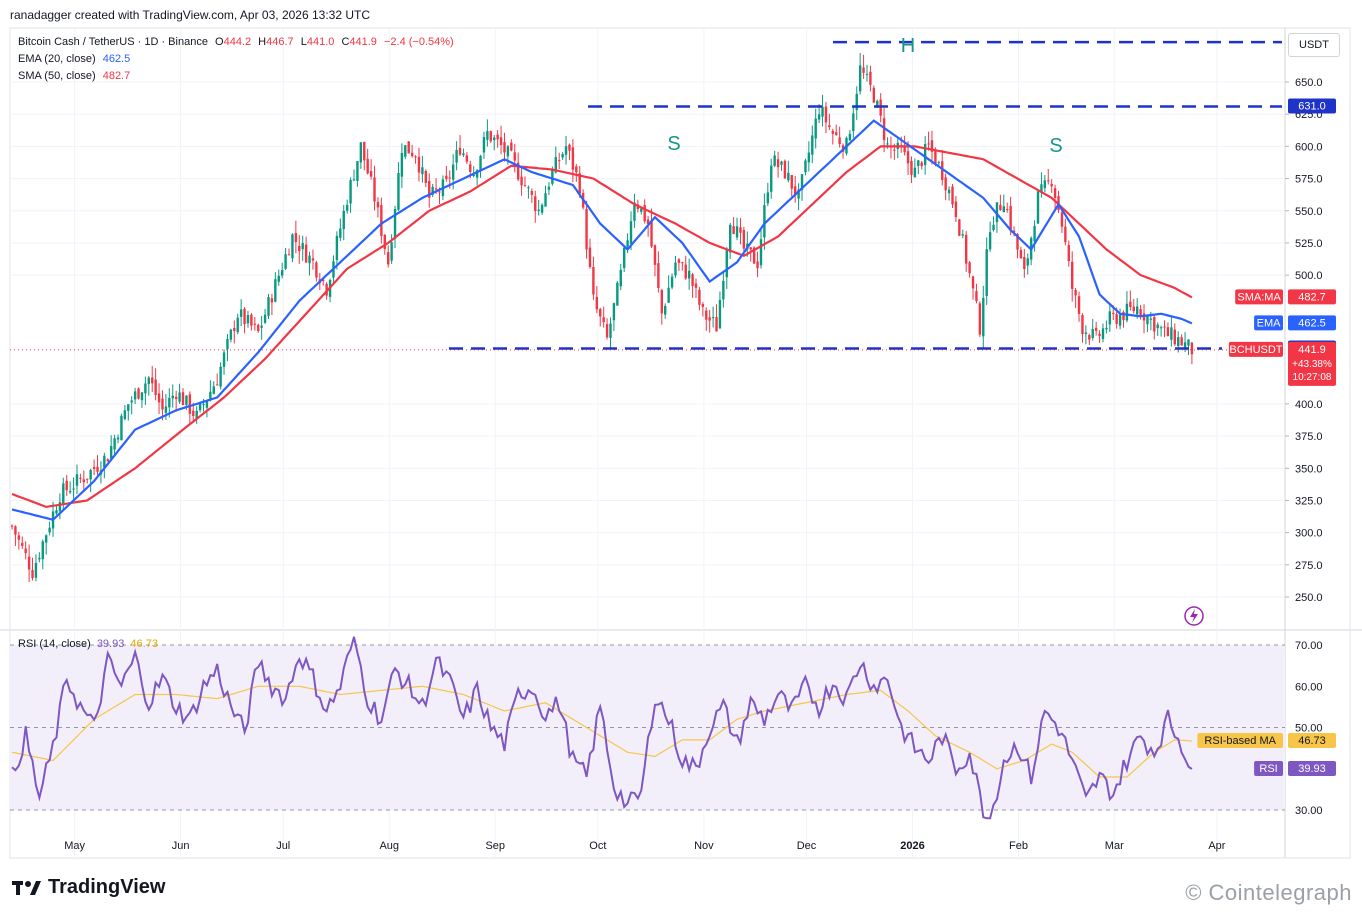  Describe the element at coordinates (1309, 501) in the screenshot. I see `price-tick-label: 325.0` at that location.